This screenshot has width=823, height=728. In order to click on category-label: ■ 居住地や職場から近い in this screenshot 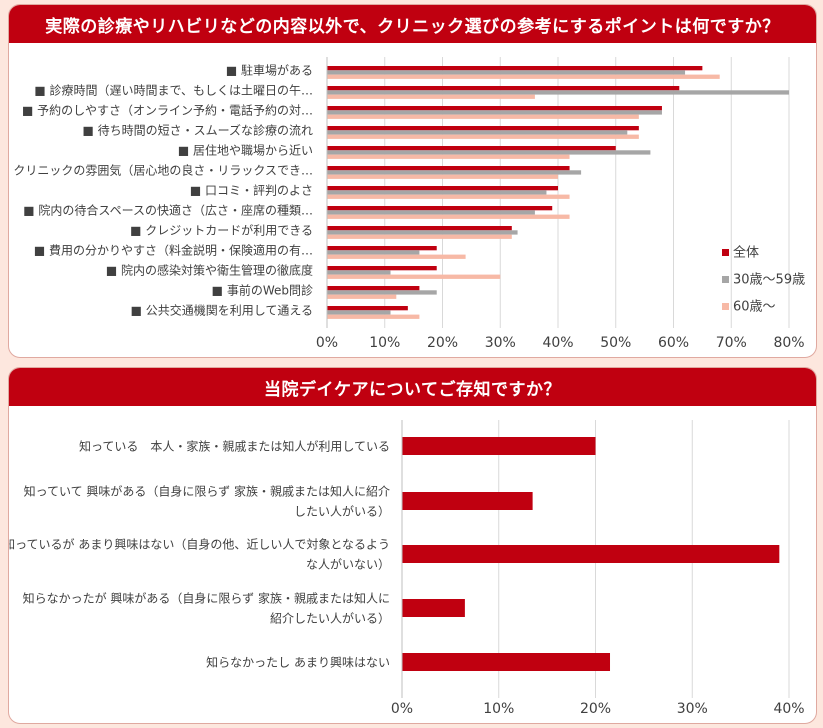, I will do `click(245, 151)`.